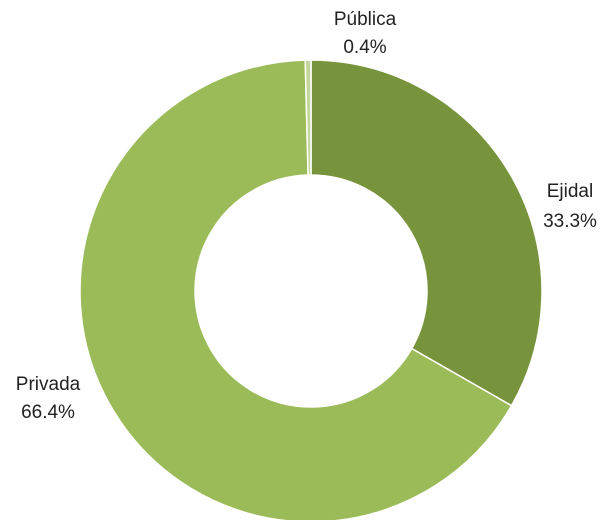  What do you see at coordinates (308, 117) in the screenshot?
I see `donut-slice` at bounding box center [308, 117].